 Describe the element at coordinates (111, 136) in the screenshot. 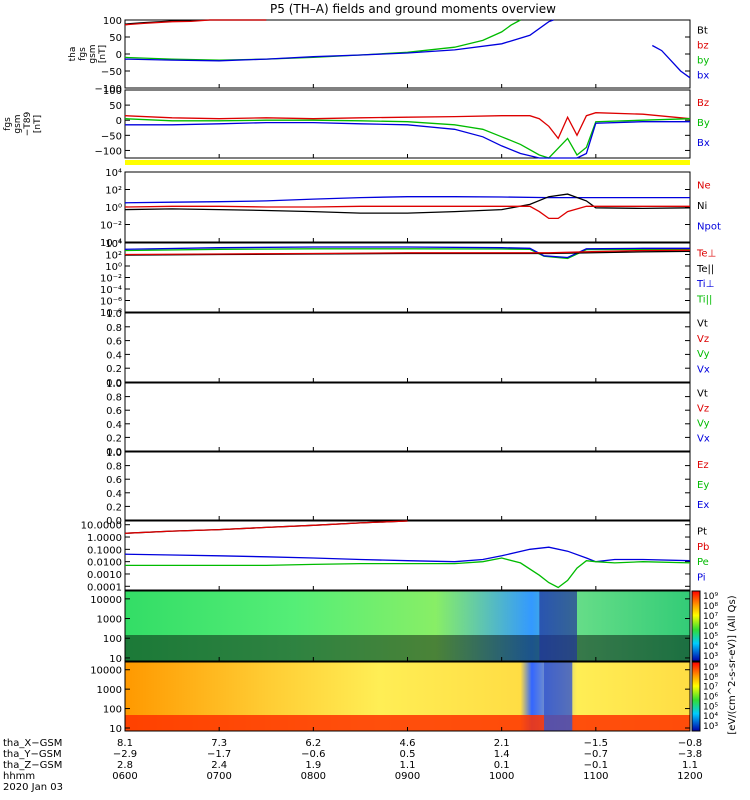

I see `y-tick-label: −50` at that location.